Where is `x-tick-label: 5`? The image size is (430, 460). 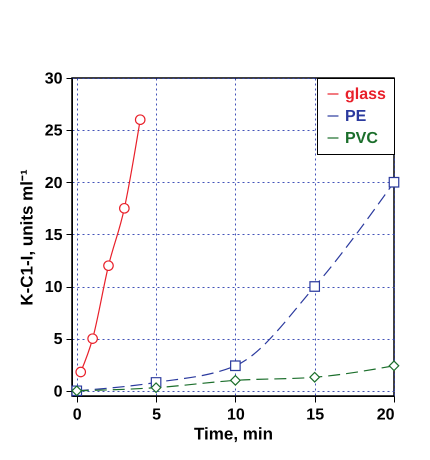 x-tick-label: 5 is located at coordinates (157, 415).